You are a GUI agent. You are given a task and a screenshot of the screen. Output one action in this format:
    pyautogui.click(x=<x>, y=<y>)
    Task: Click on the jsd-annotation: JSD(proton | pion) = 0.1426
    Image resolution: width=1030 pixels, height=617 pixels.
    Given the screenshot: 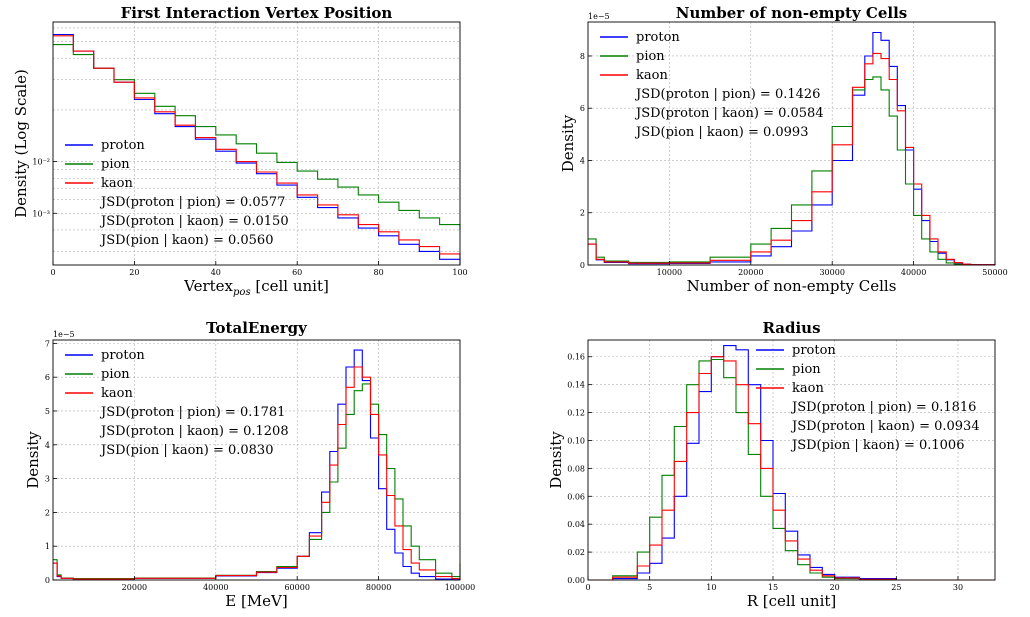 What is the action you would take?
    pyautogui.click(x=727, y=94)
    